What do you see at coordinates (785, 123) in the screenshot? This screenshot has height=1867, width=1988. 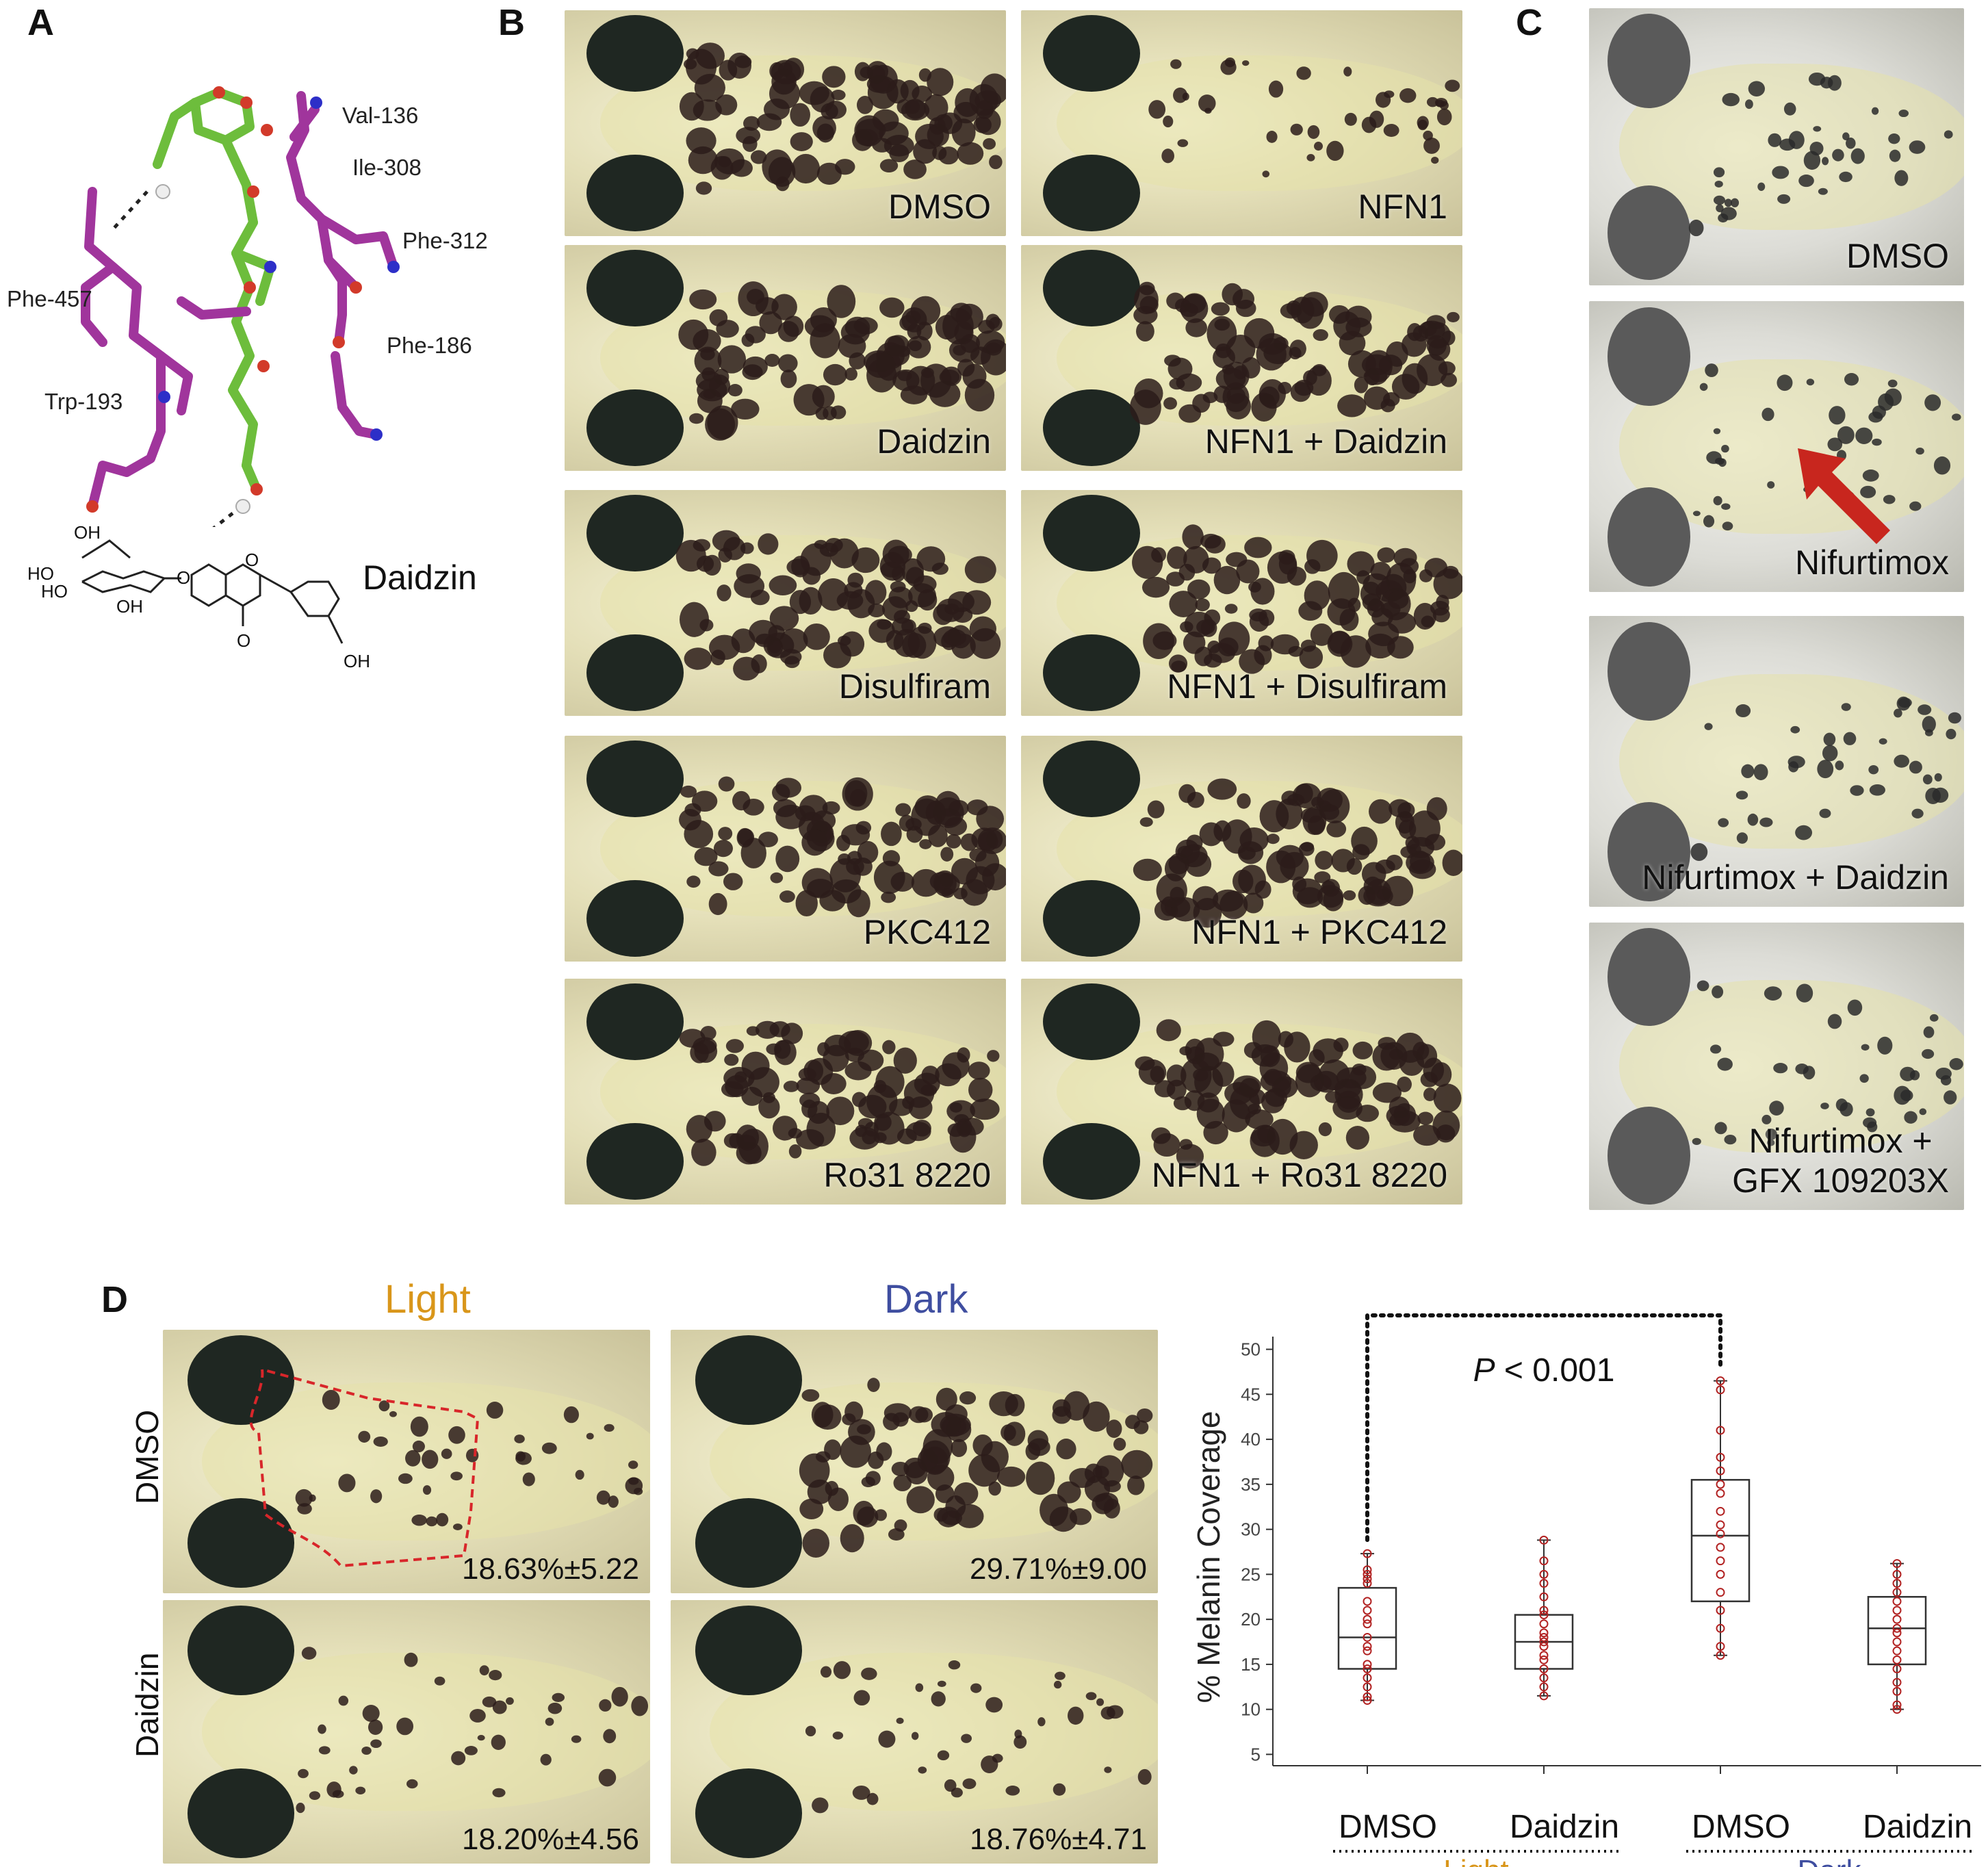 I see `larva-image-b-1: DMSO` at bounding box center [785, 123].